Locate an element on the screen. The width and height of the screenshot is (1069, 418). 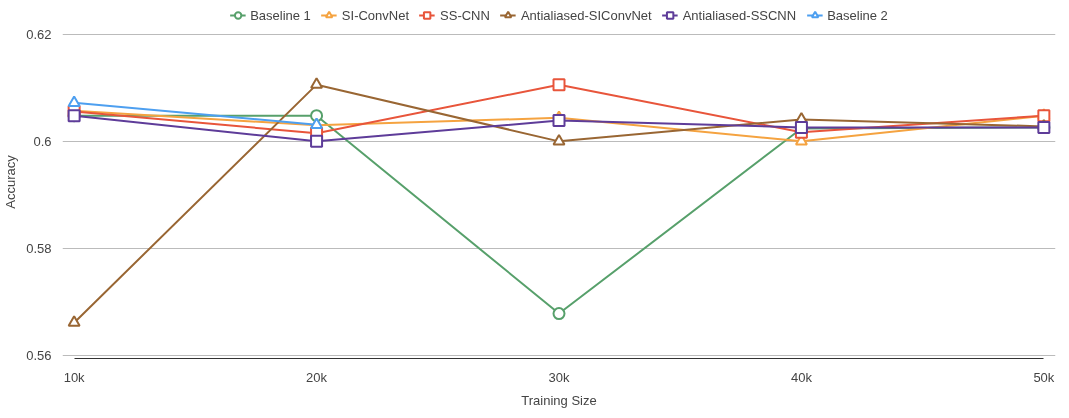
legend-label: Baseline 2 is located at coordinates (857, 15).